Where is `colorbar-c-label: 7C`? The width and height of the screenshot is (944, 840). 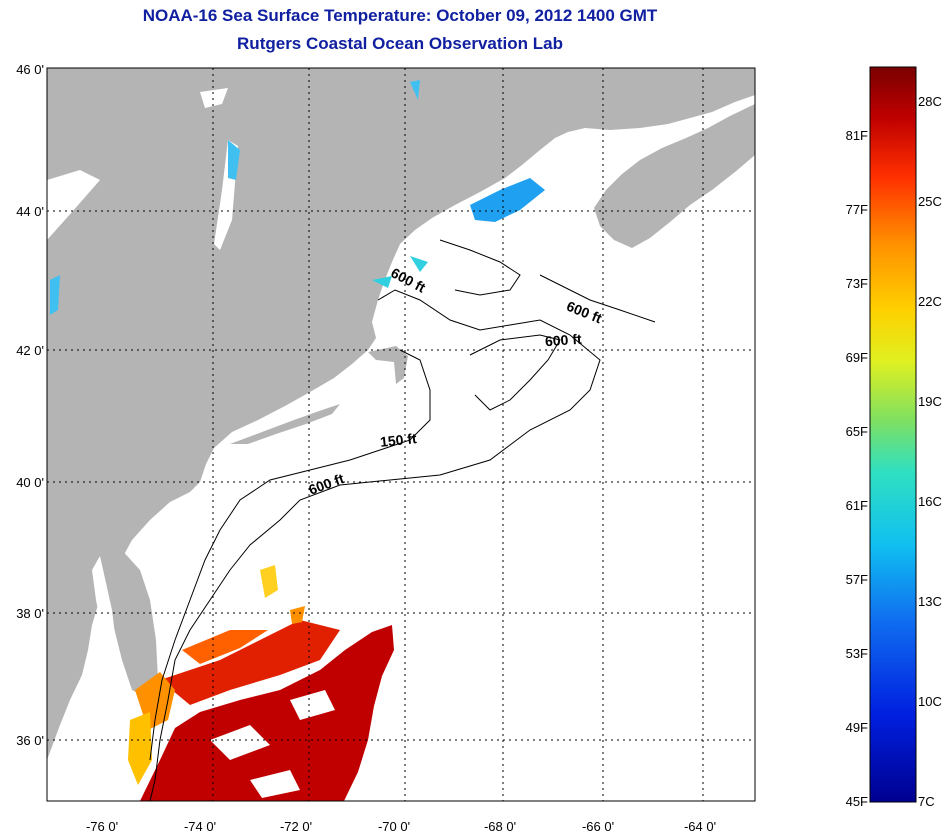 colorbar-c-label: 7C is located at coordinates (926, 801).